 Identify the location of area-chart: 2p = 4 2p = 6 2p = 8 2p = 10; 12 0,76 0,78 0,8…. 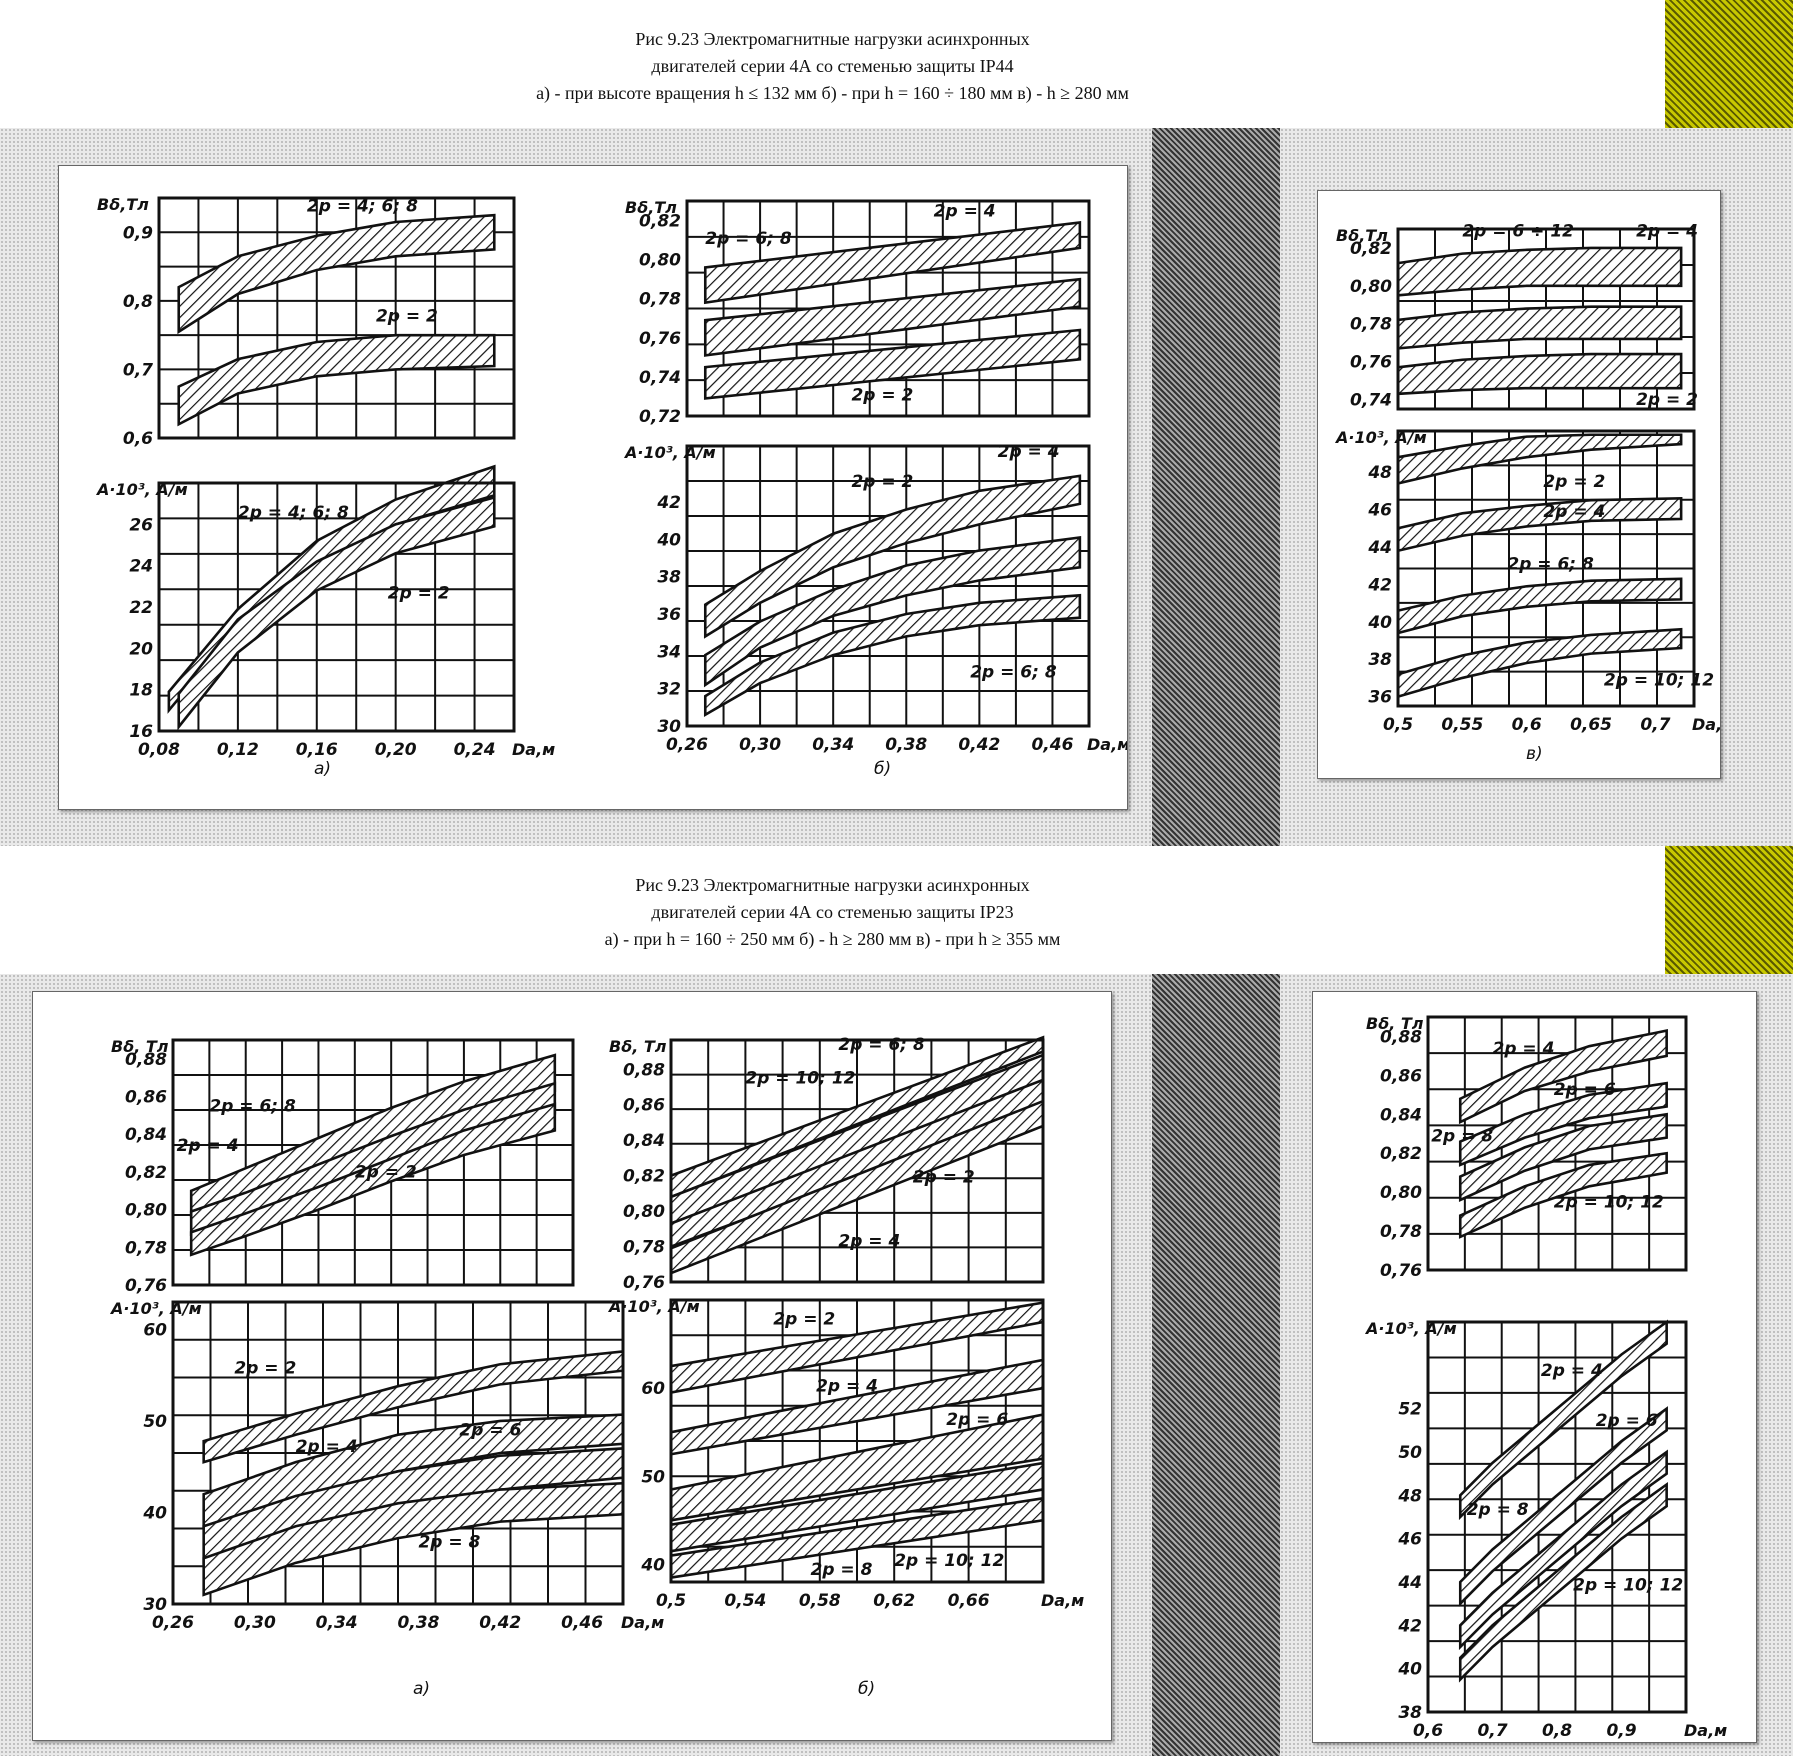
(1527, 1147).